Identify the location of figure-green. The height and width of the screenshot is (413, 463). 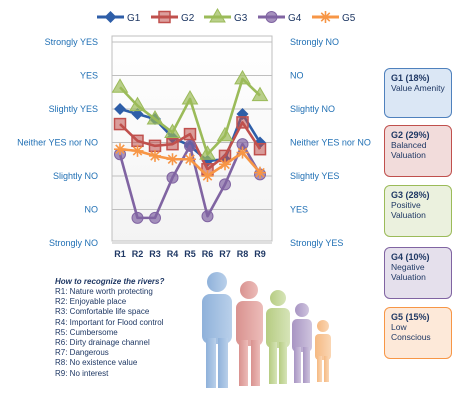
(278, 337).